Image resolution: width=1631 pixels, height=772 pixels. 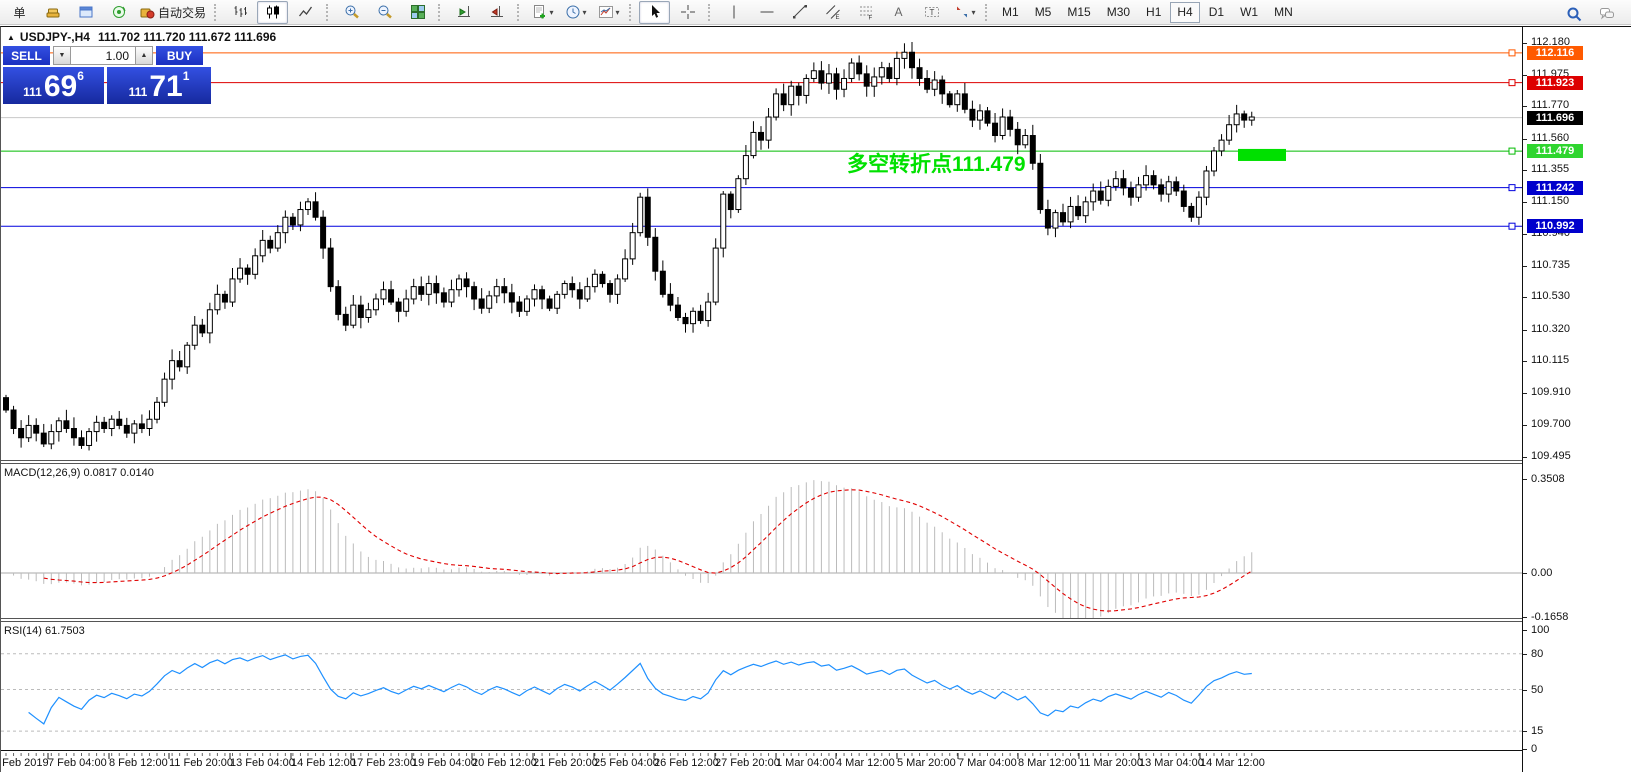 What do you see at coordinates (273, 12) in the screenshot?
I see `candlestick-chart-button` at bounding box center [273, 12].